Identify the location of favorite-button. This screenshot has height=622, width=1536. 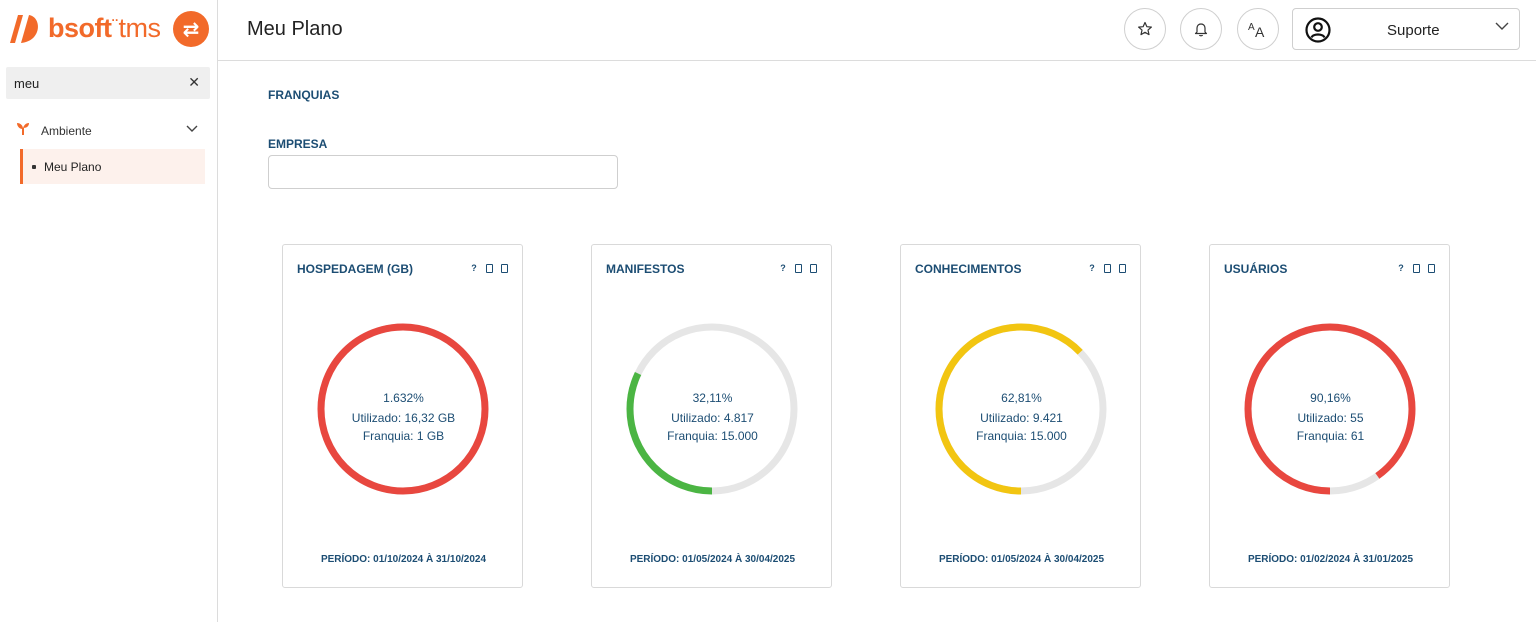
(1145, 29).